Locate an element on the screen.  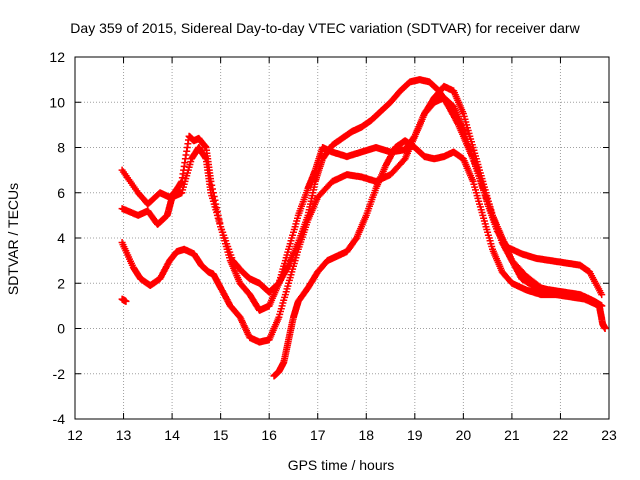
x-tick-label: 14 is located at coordinates (172, 435).